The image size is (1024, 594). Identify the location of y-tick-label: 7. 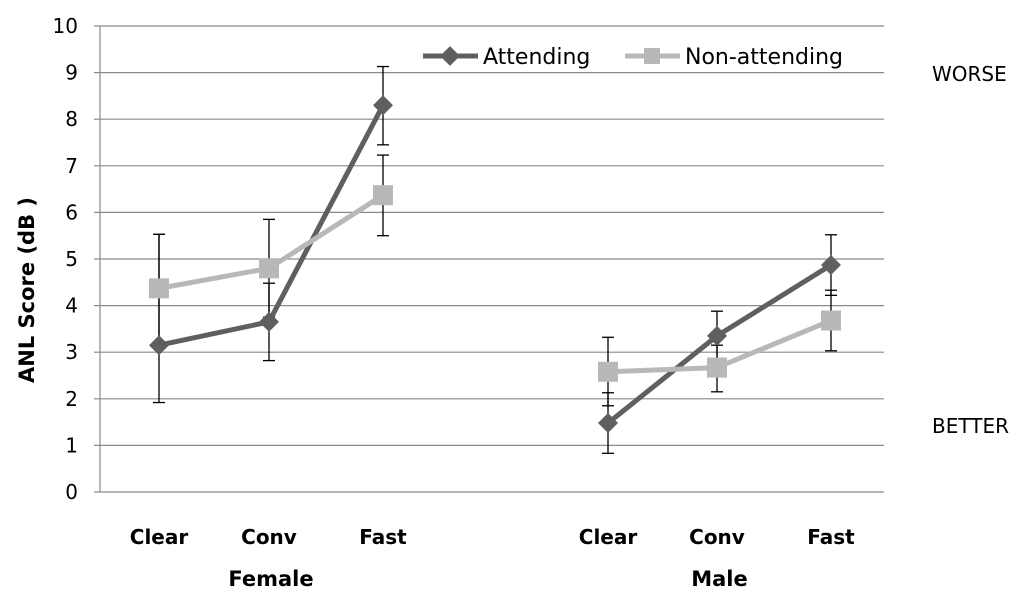
(71, 166).